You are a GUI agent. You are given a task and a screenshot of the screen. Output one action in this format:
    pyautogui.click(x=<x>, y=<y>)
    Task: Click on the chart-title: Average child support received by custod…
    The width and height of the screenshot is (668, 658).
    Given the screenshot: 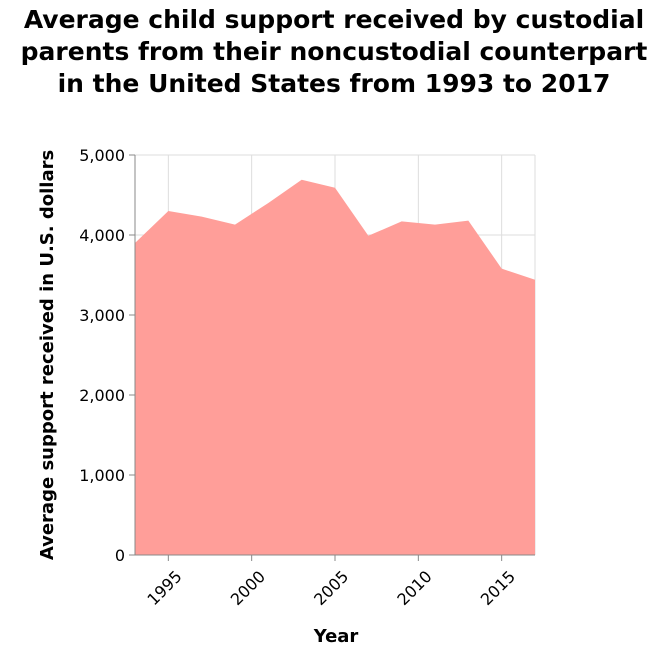 What is the action you would take?
    pyautogui.click(x=334, y=52)
    